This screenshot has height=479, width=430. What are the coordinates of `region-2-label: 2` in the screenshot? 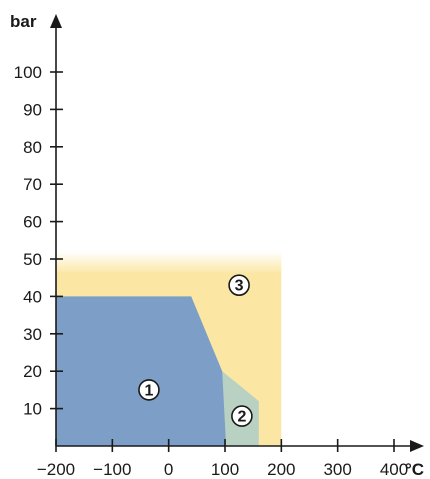 It's located at (242, 416).